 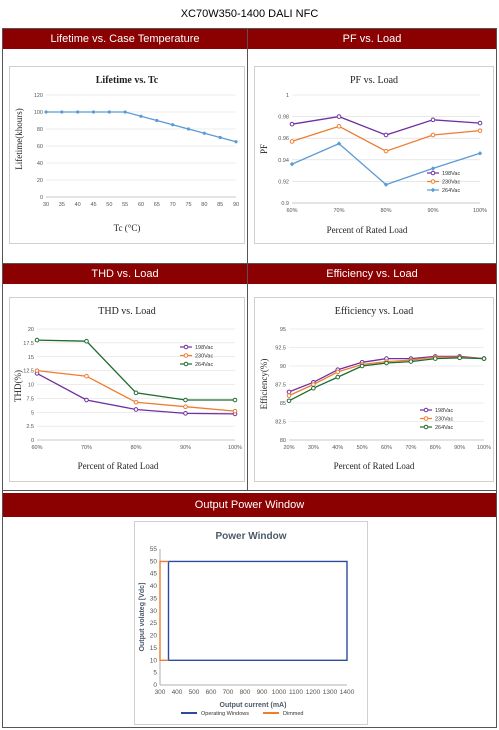 What do you see at coordinates (228, 692) in the screenshot?
I see `power_window-xtick-label: 700` at bounding box center [228, 692].